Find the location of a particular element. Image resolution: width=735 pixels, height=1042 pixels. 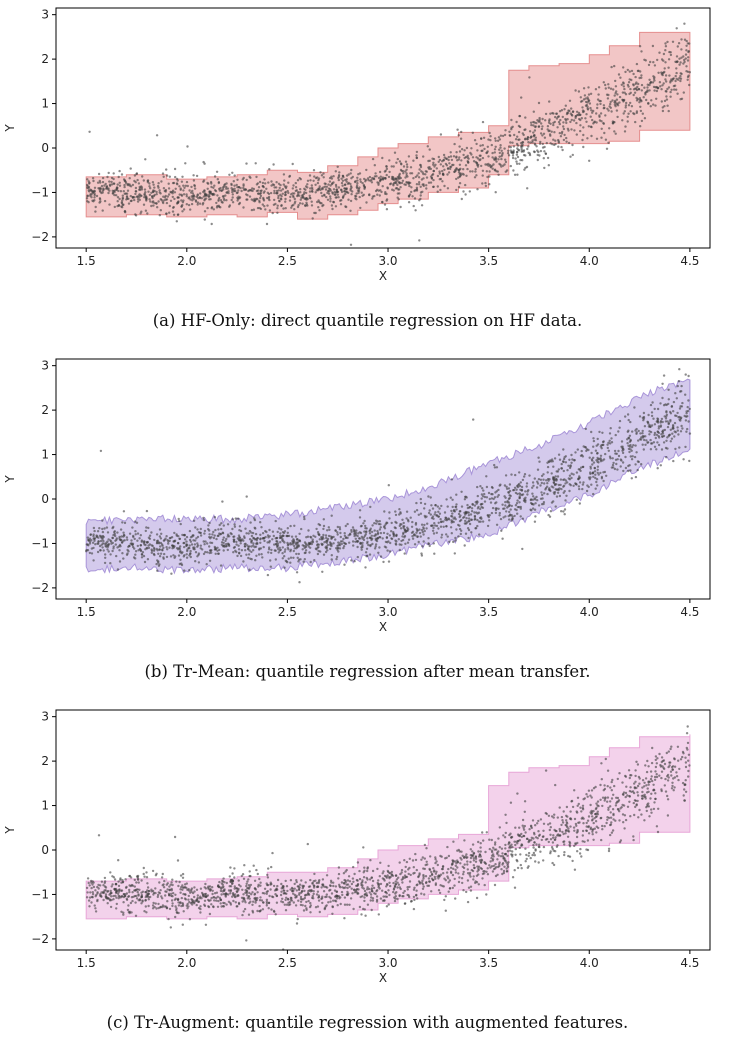

y-tick-label: 2 is located at coordinates (45, 410).